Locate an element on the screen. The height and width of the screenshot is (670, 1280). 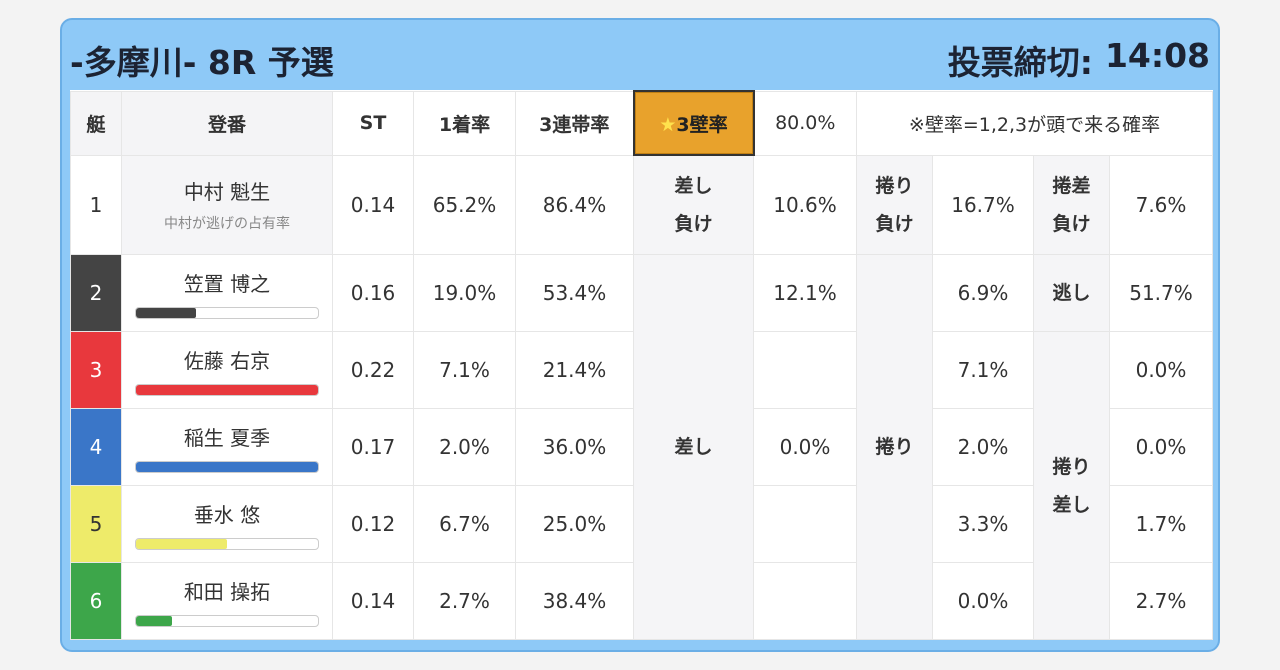
col-st: ST is located at coordinates (373, 123).